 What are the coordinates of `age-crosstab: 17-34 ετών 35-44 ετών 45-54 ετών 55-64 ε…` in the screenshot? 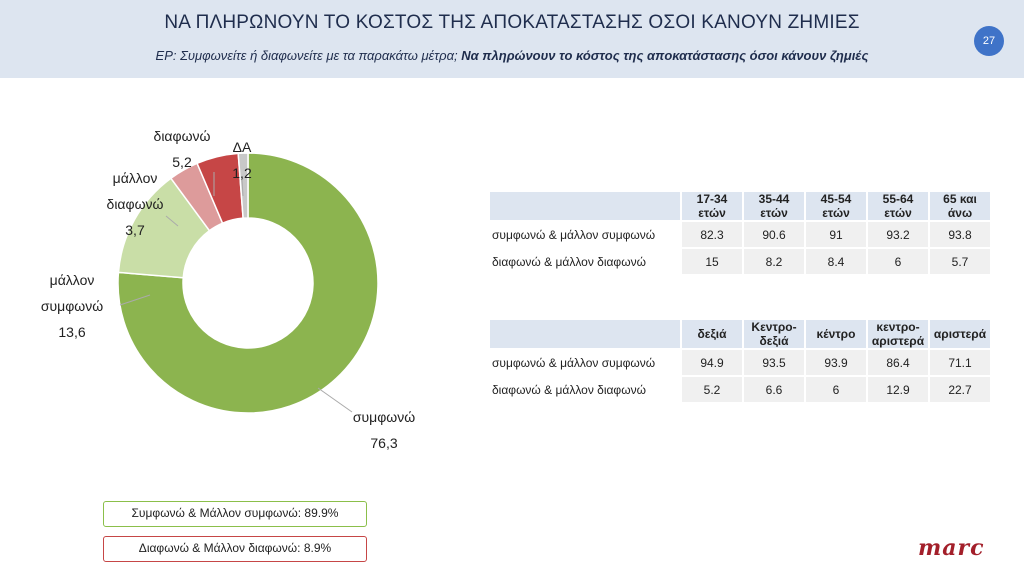 It's located at (740, 233).